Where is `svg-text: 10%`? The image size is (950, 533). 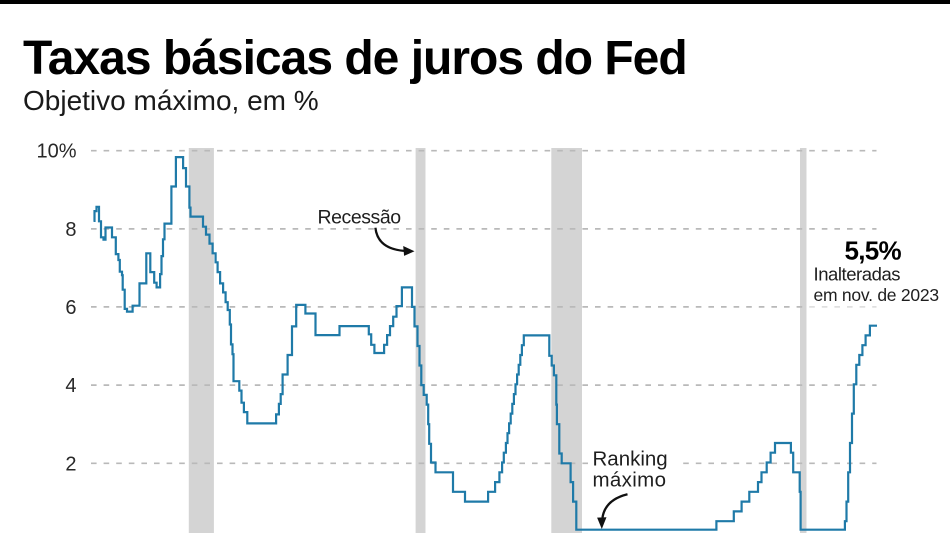
svg-text: 10% is located at coordinates (56, 152).